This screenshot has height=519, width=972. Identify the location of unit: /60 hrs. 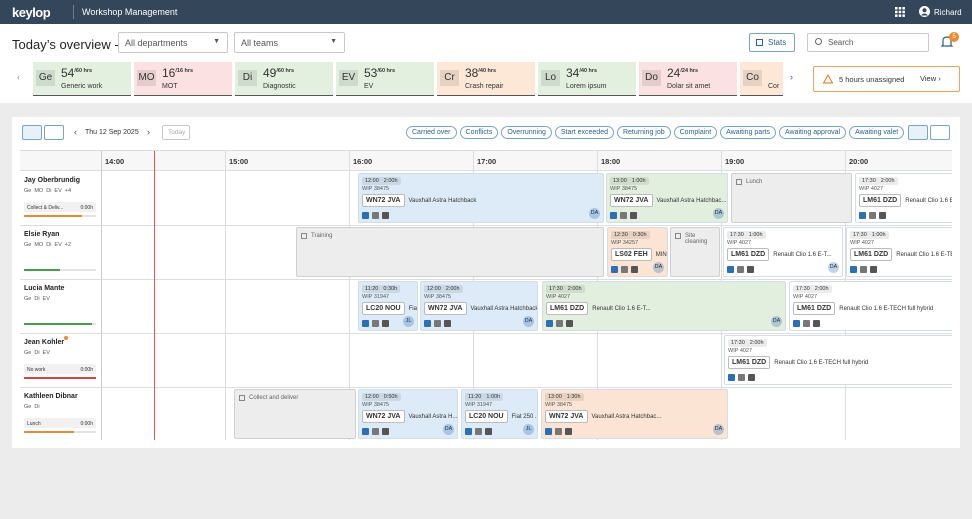
(386, 71).